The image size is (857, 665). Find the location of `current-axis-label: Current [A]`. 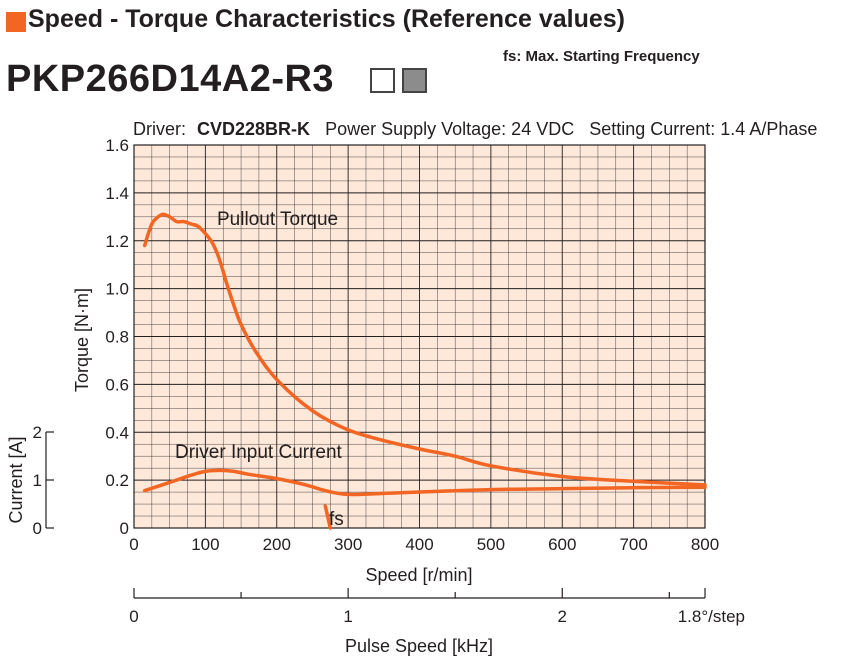

current-axis-label: Current [A] is located at coordinates (16, 479).